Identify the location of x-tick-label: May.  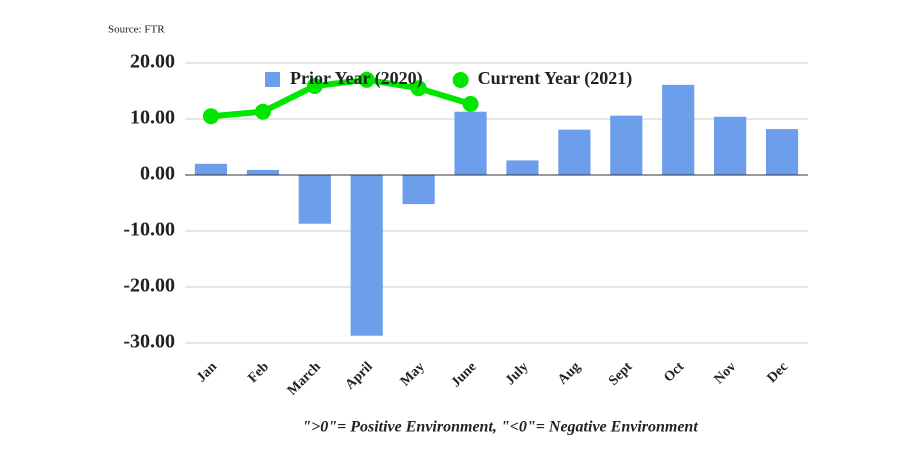
(413, 374).